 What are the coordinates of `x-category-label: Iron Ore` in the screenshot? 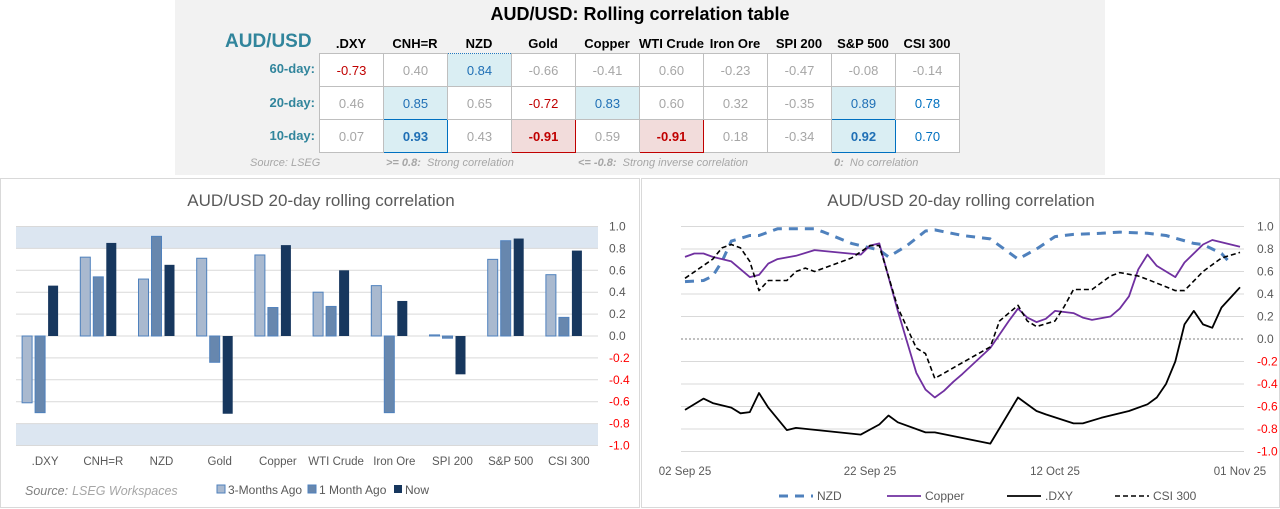 It's located at (394, 462).